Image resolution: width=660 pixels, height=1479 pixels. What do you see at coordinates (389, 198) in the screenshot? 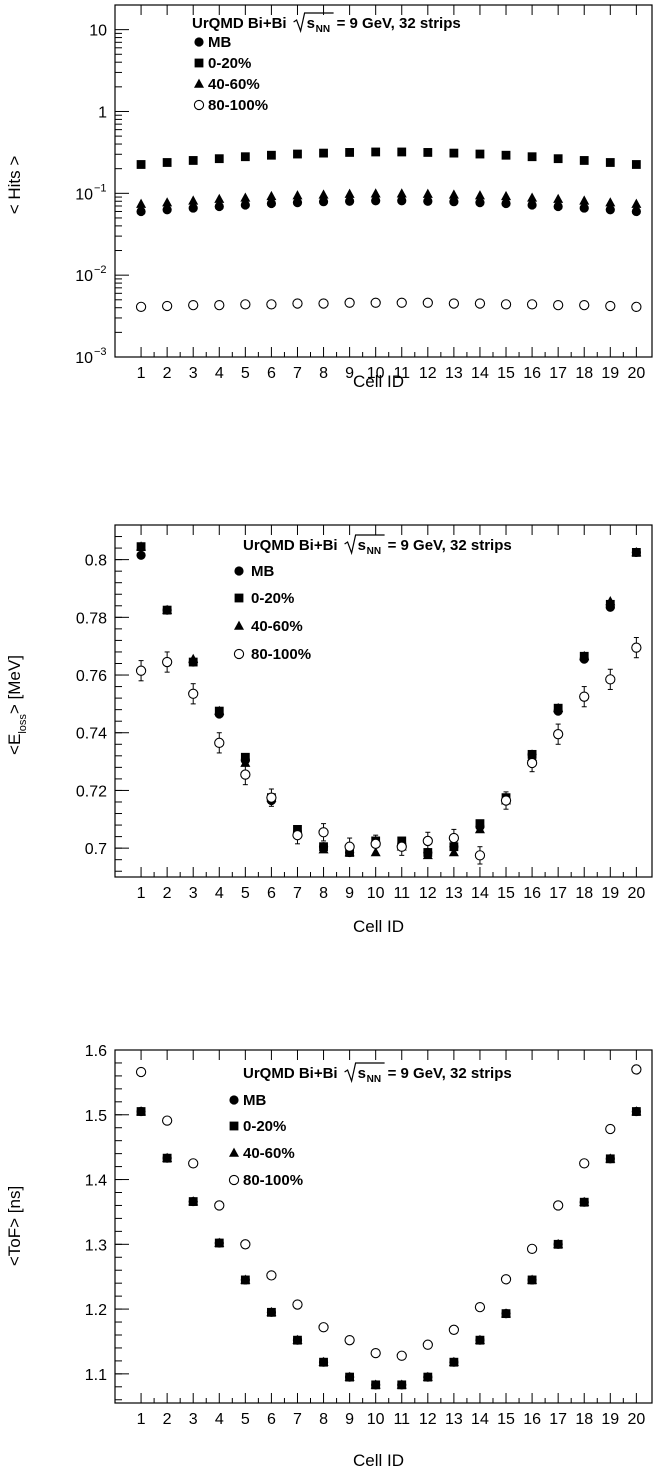
I see `series-40-60pct` at bounding box center [389, 198].